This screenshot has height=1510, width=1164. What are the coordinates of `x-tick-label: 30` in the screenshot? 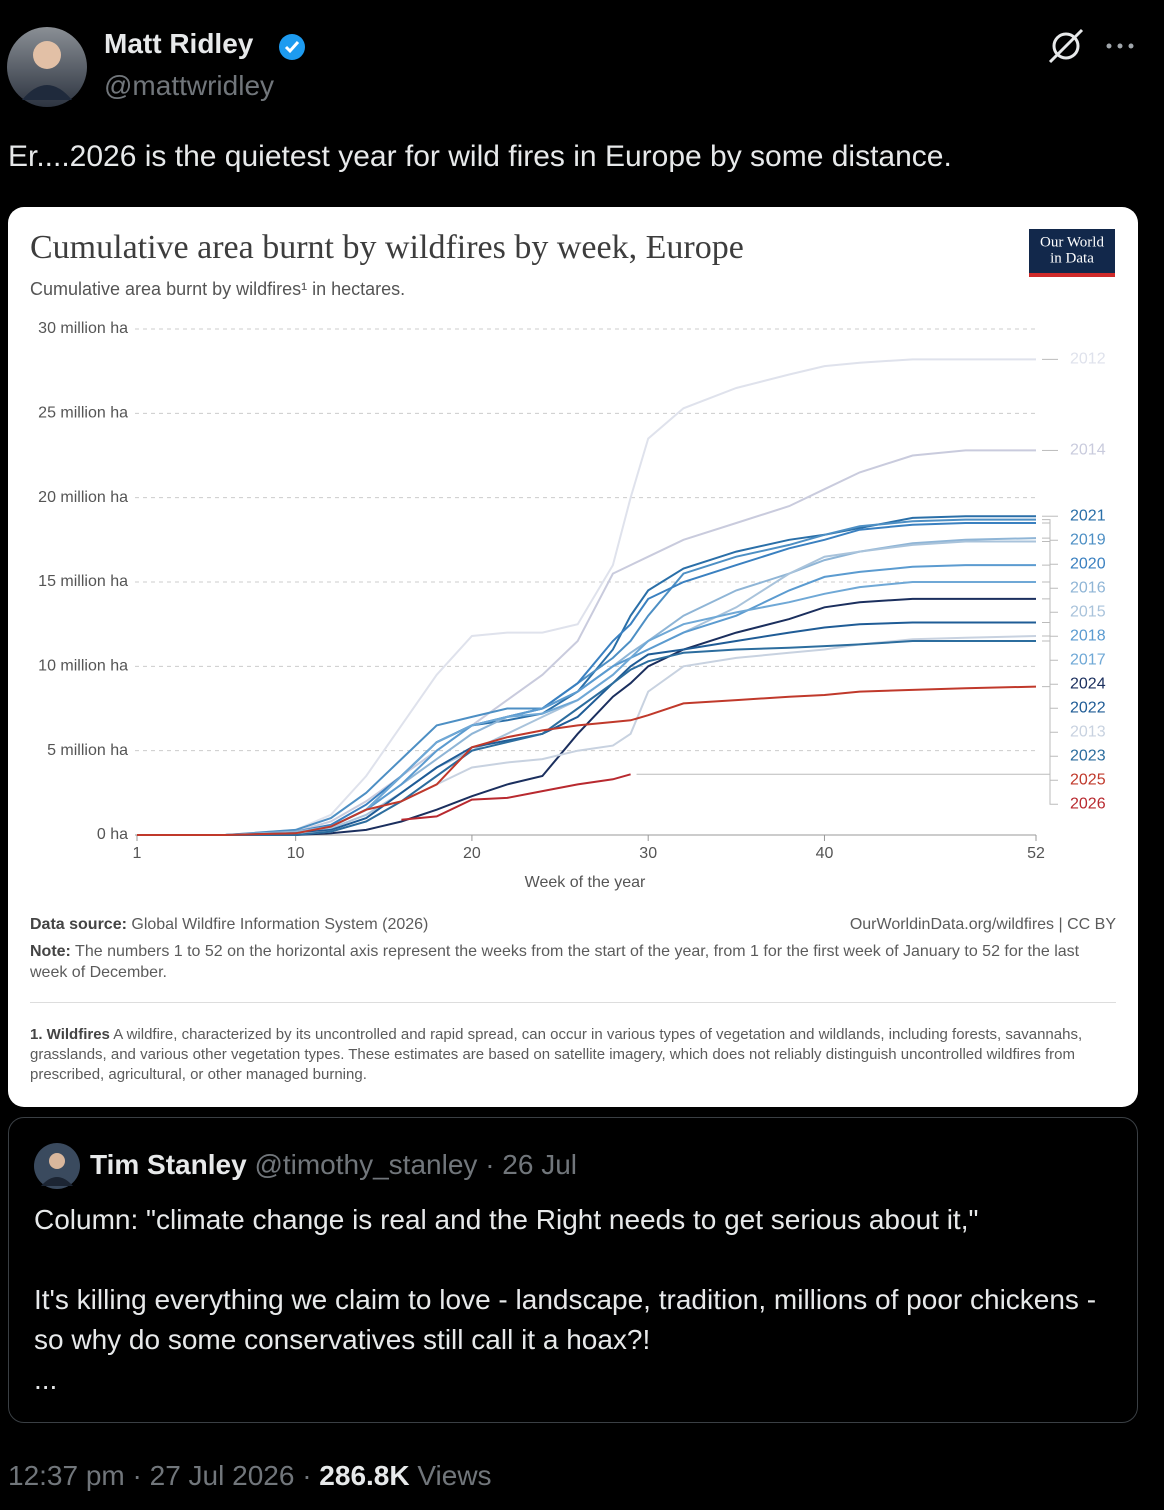 It's located at (648, 853).